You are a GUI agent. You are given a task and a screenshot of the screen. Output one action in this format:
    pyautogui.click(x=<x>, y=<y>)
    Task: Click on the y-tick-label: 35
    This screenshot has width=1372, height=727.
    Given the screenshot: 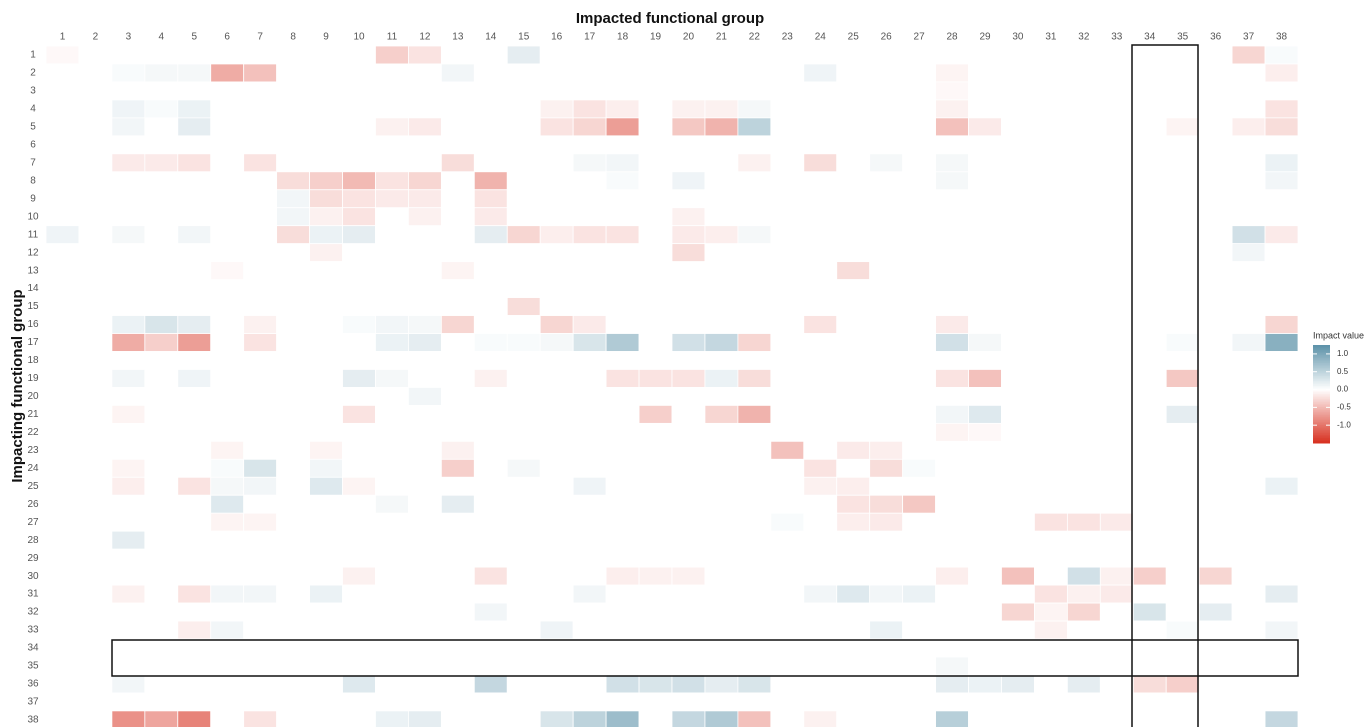 What is the action you would take?
    pyautogui.click(x=33, y=666)
    